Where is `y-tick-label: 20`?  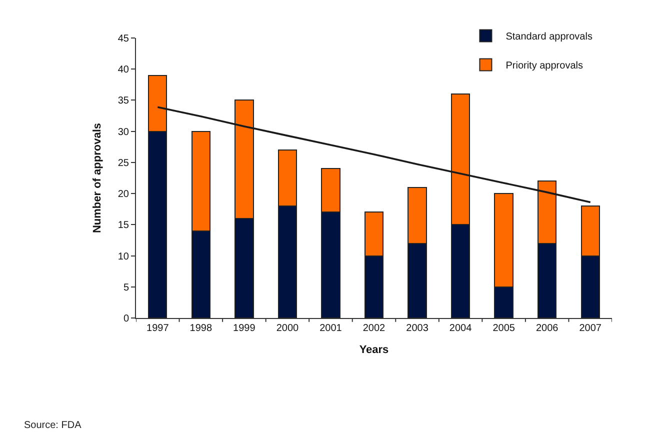 y-tick-label: 20 is located at coordinates (124, 194).